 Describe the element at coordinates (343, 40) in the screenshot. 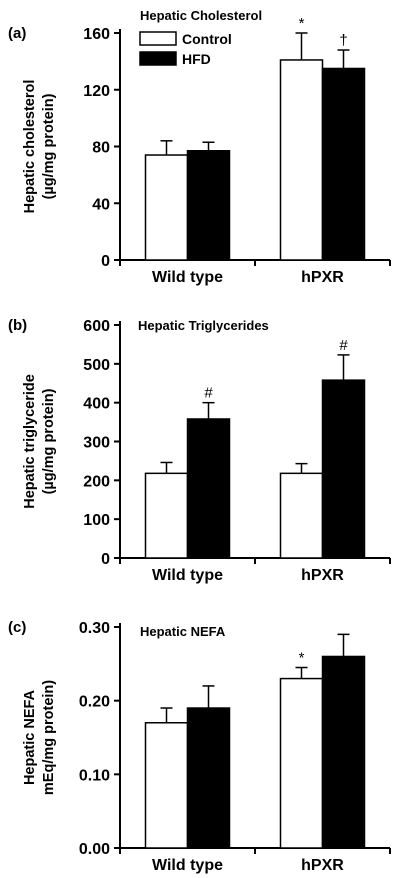

I see `significance-marker: †` at that location.